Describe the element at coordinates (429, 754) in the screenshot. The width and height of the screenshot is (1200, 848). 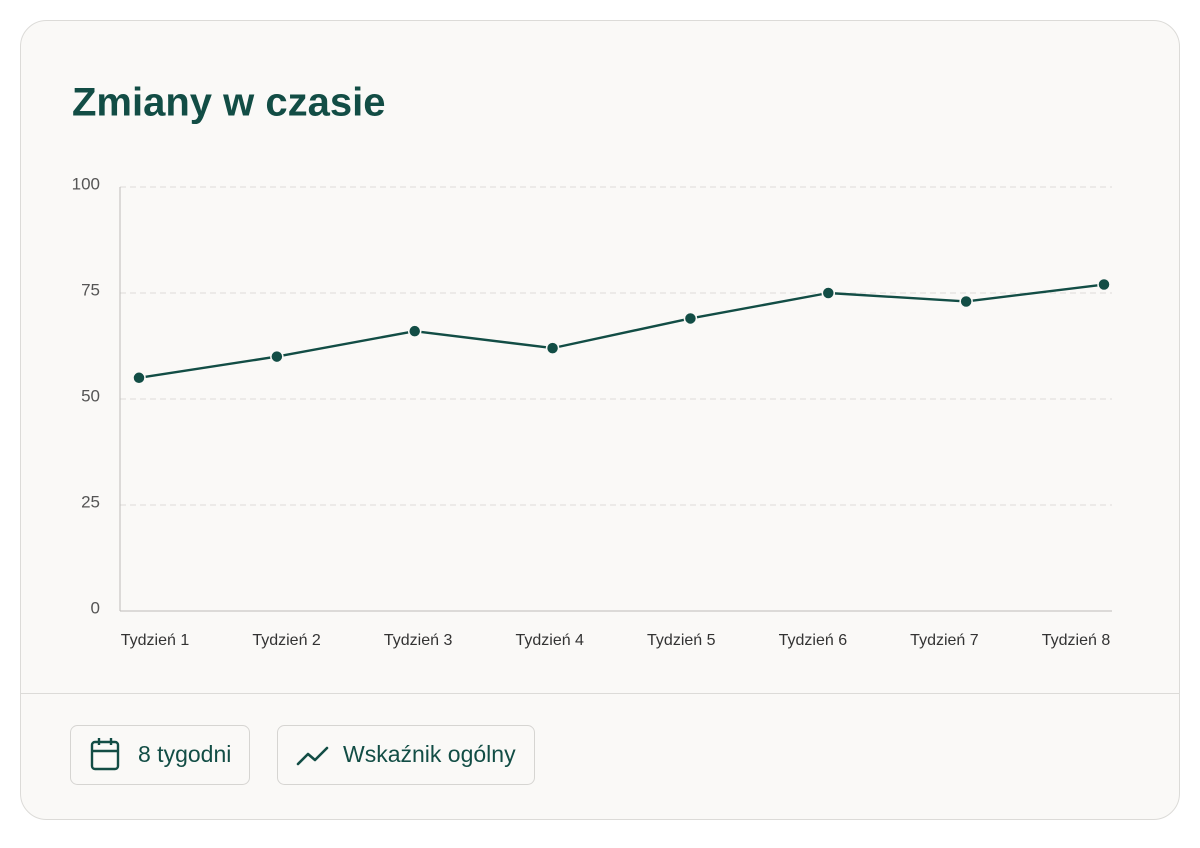
I see `button-label: Wskaźnik ogólny` at that location.